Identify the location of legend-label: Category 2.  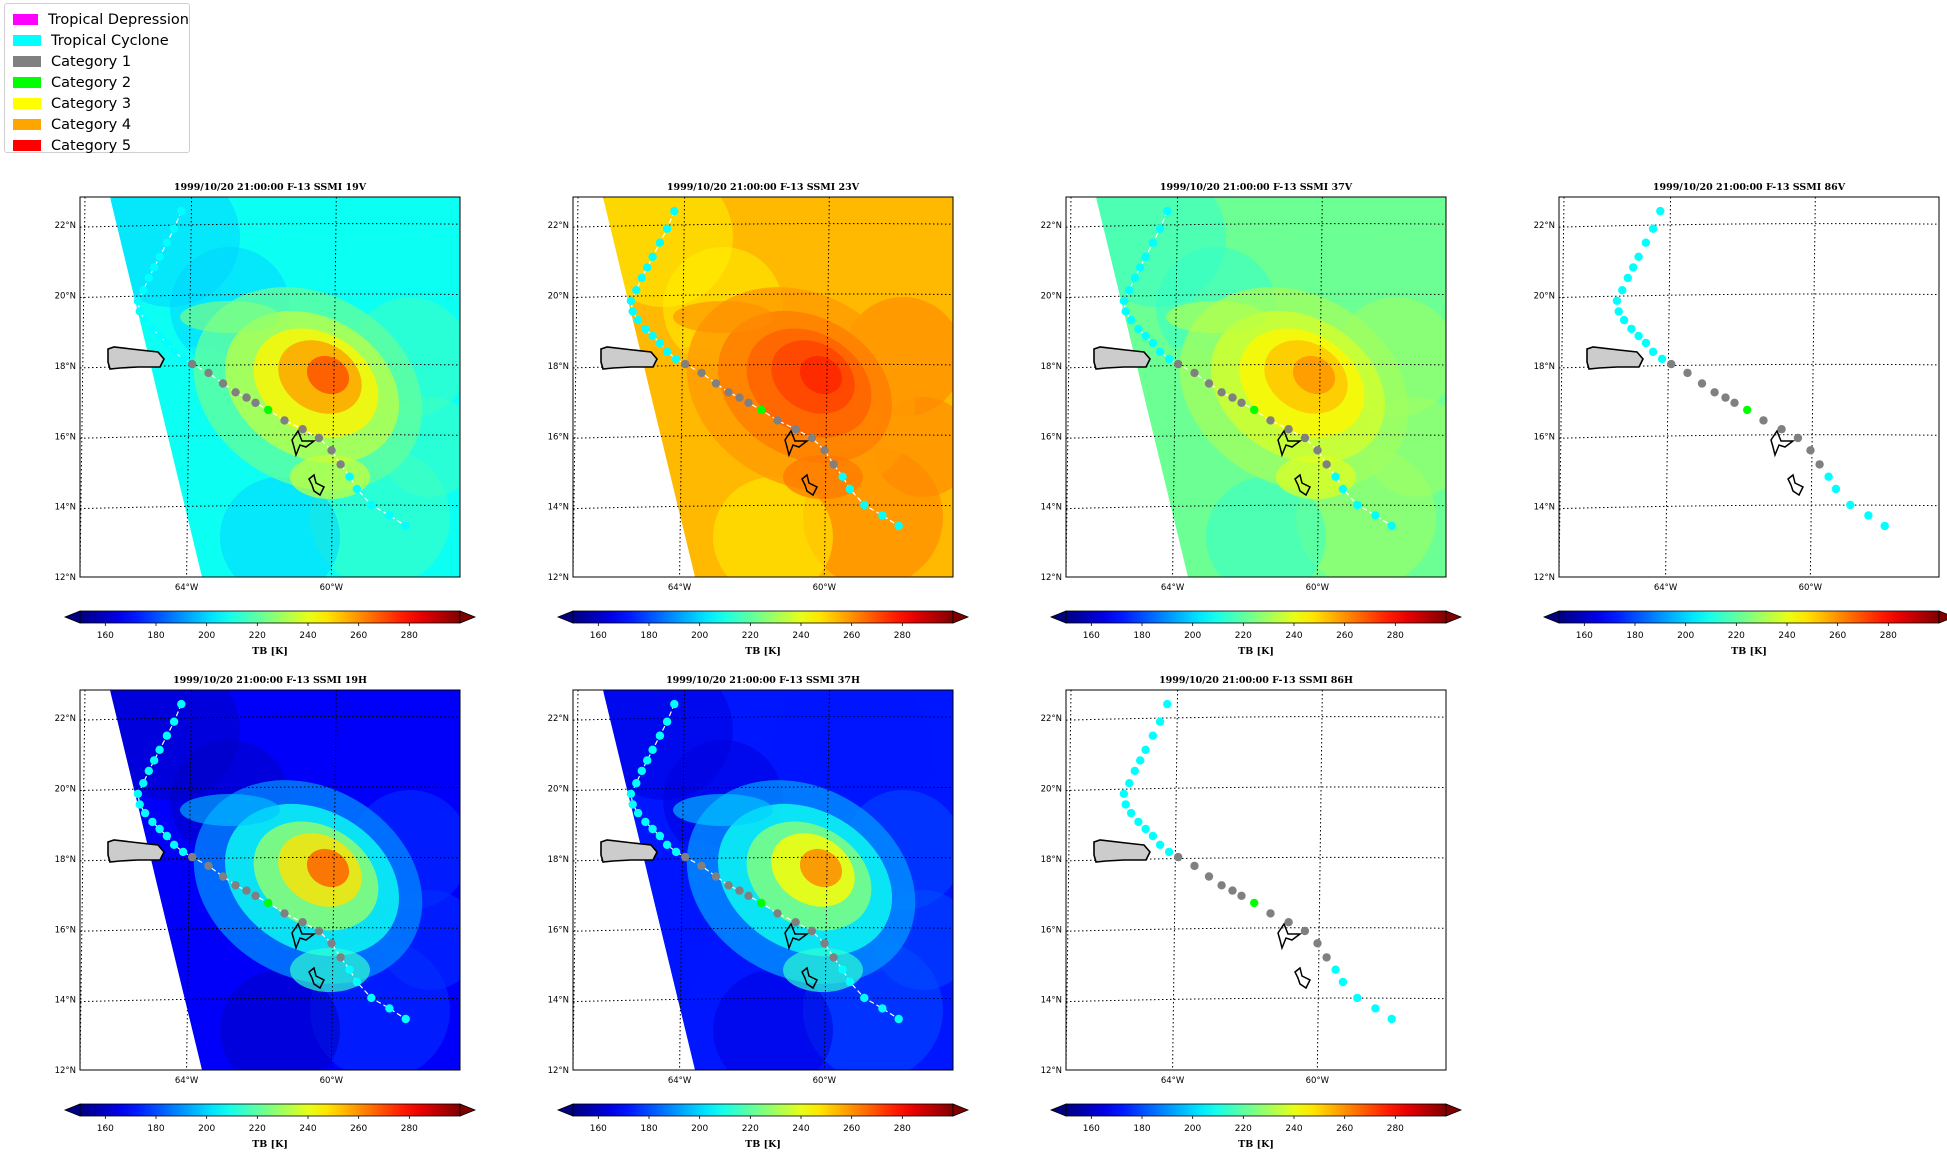
(91, 82).